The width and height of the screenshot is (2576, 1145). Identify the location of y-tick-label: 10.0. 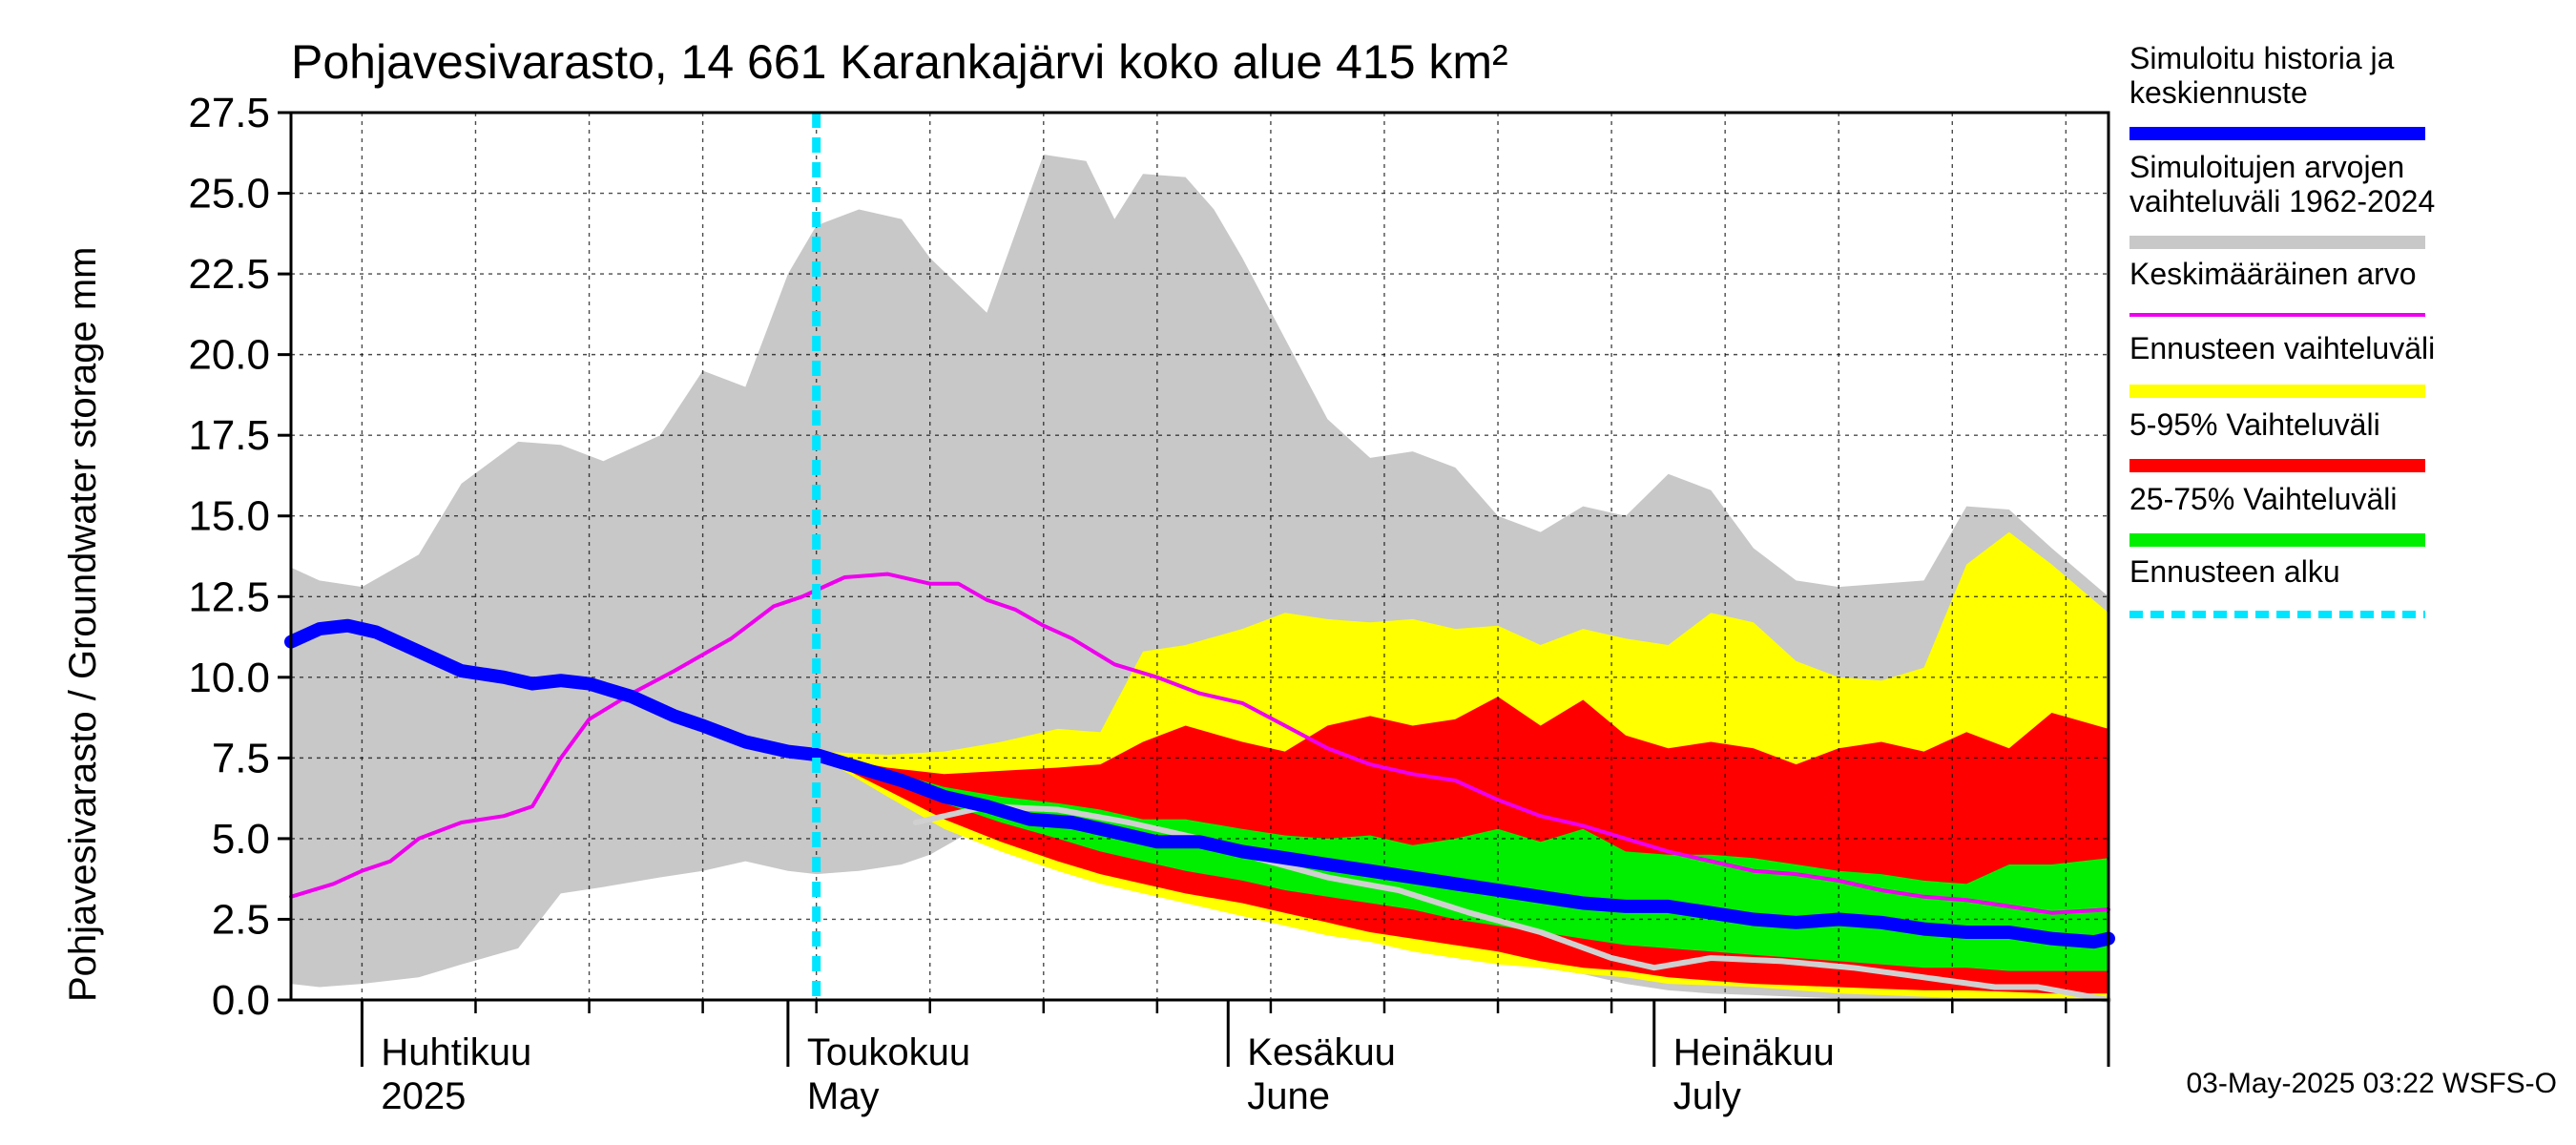
(229, 678).